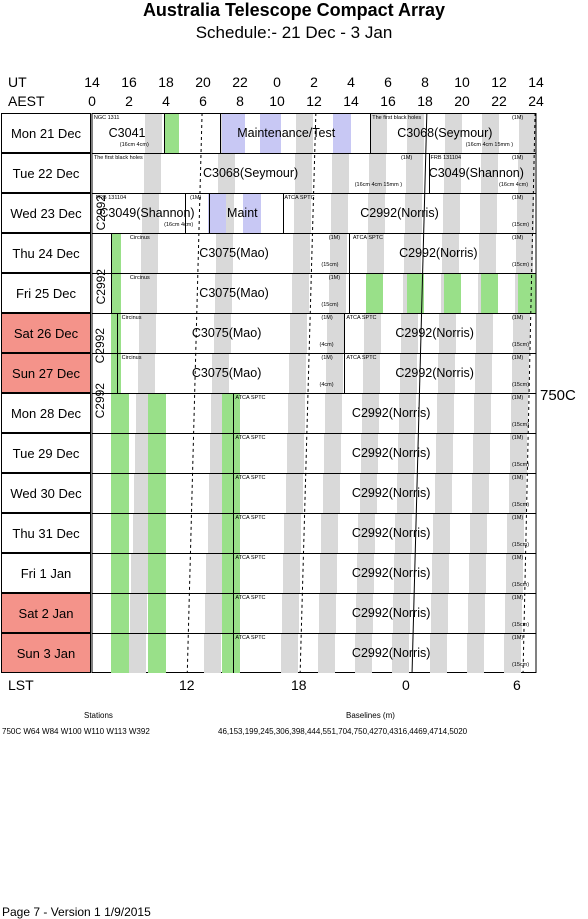  I want to click on project-target: NGC 1311, so click(106, 118).